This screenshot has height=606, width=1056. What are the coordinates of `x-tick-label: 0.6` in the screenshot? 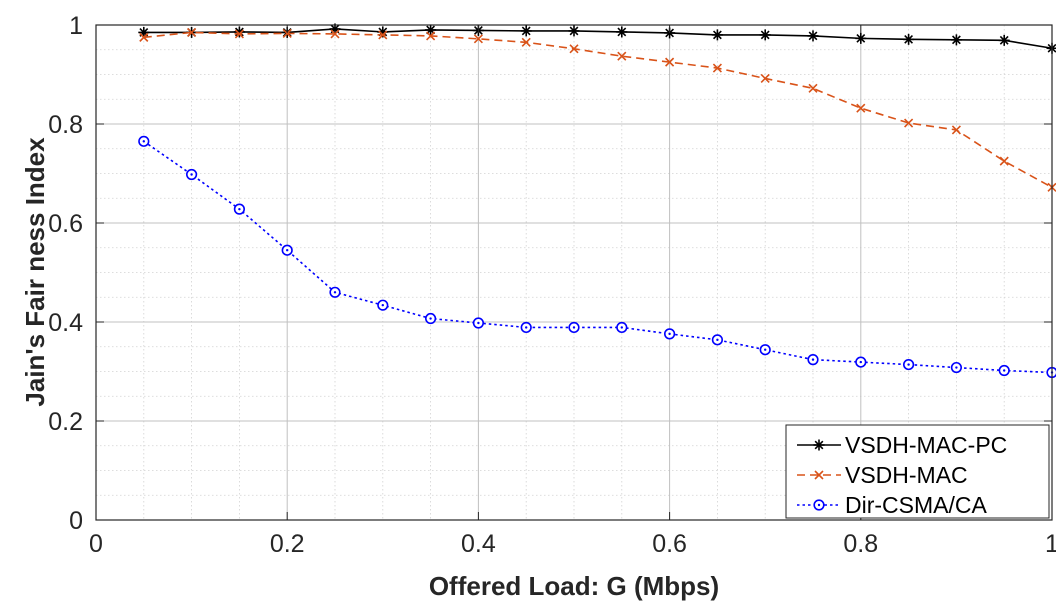 It's located at (669, 544).